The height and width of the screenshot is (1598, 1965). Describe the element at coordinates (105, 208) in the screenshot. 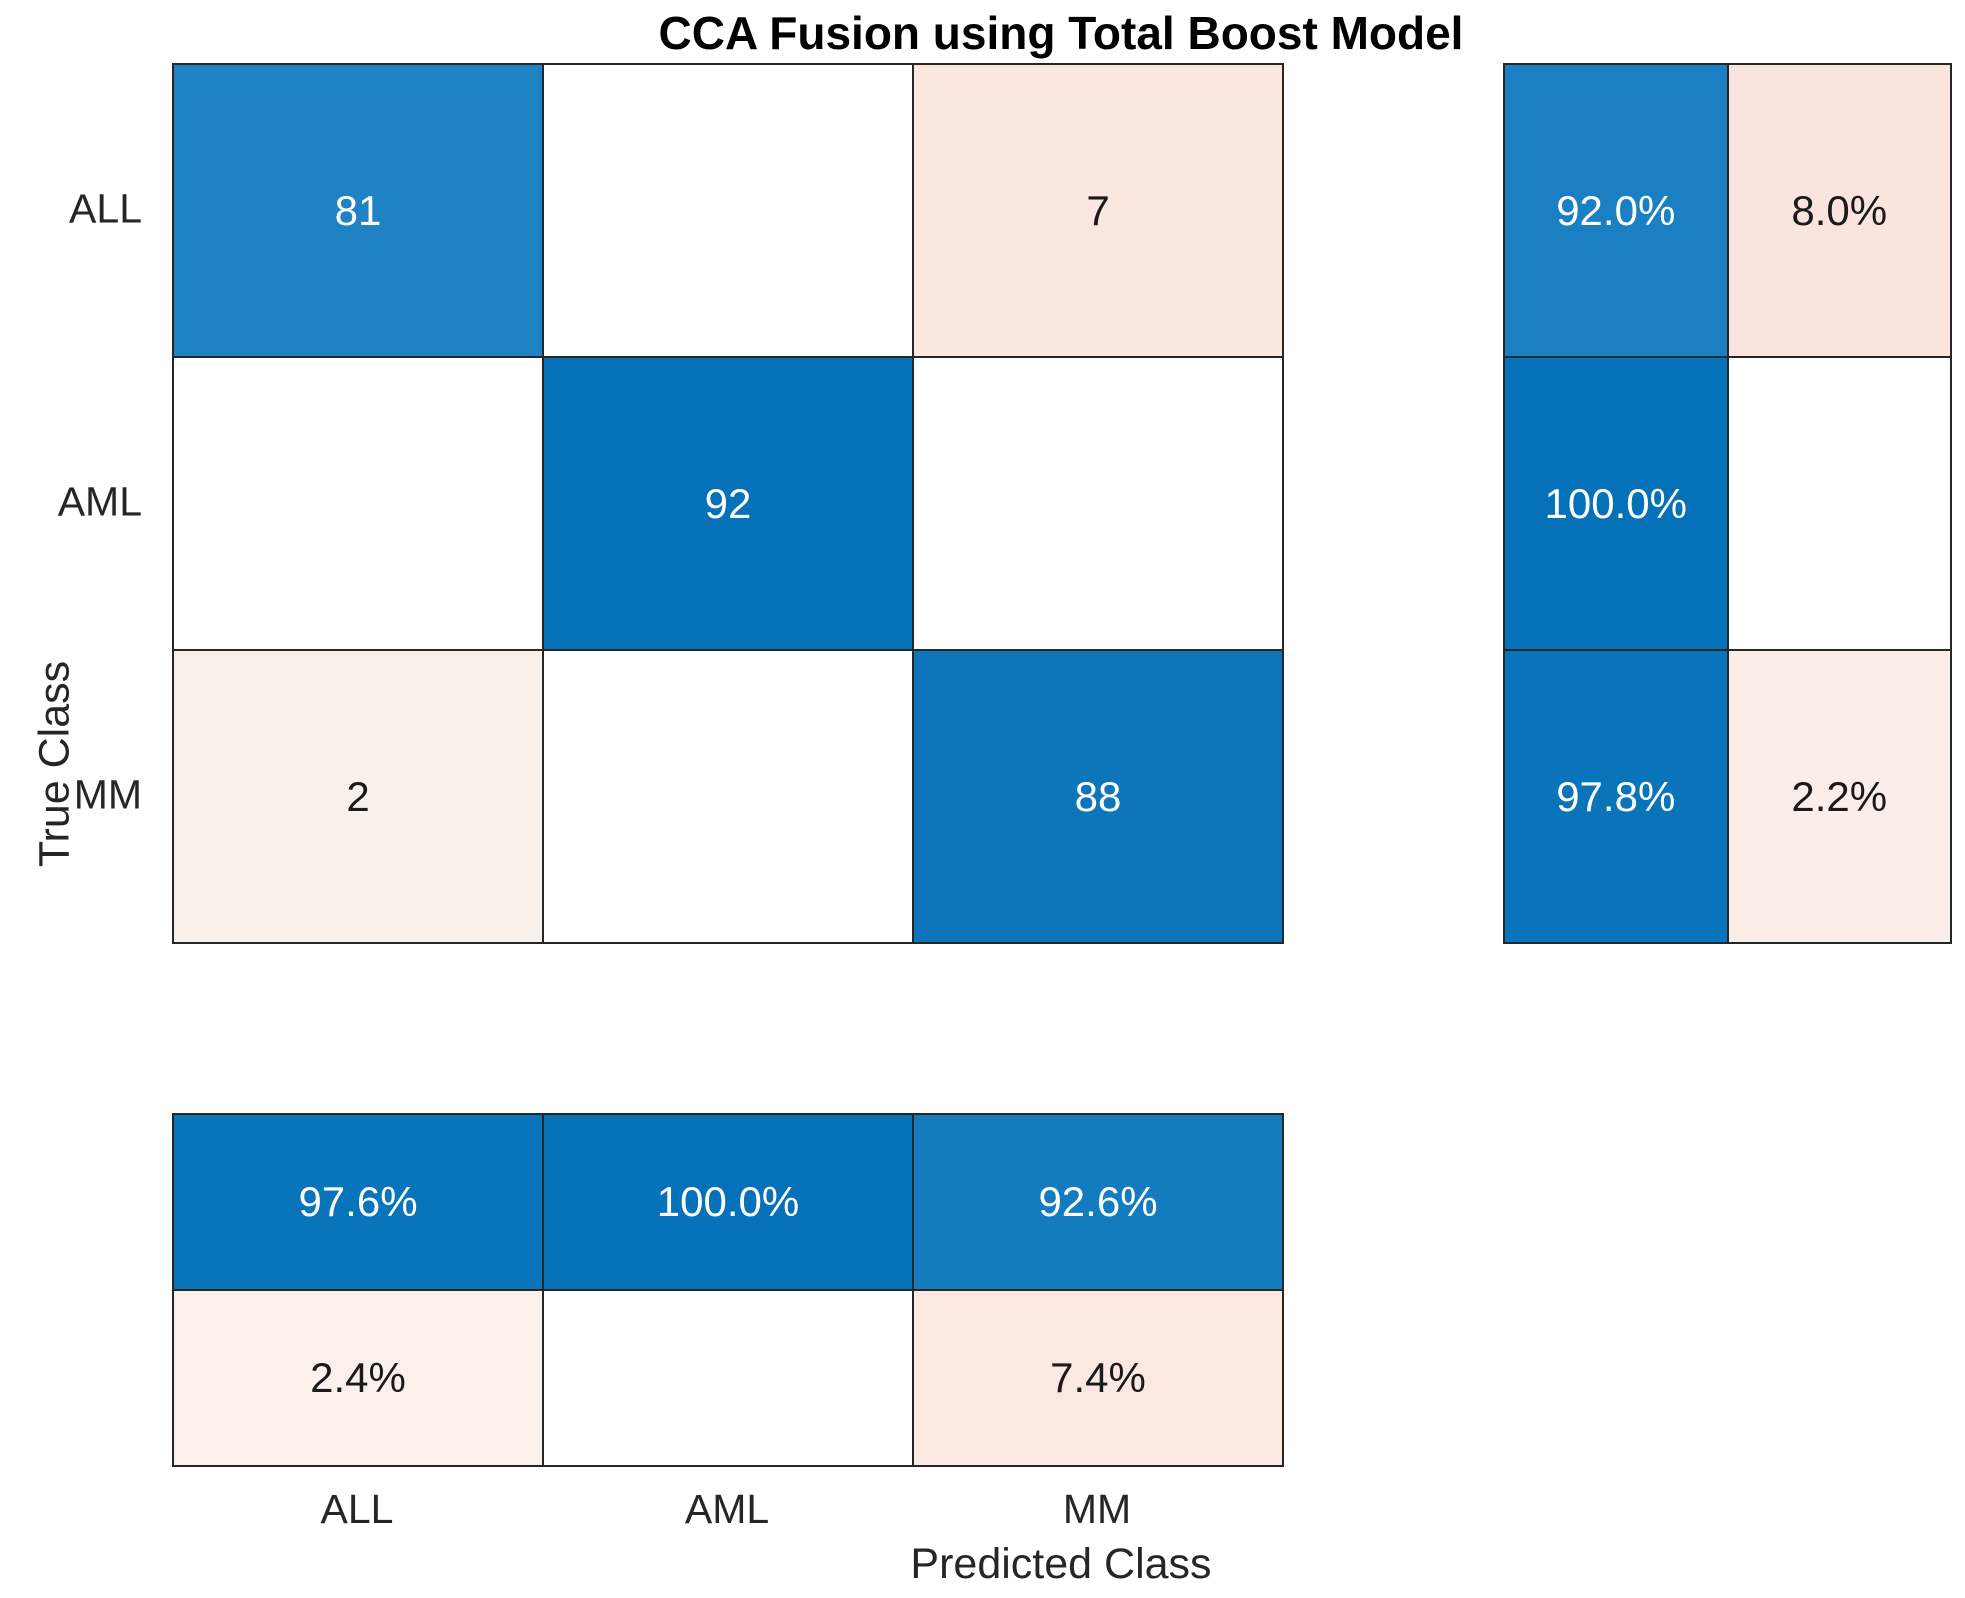

I see `y-tick-label-all: ALL` at that location.